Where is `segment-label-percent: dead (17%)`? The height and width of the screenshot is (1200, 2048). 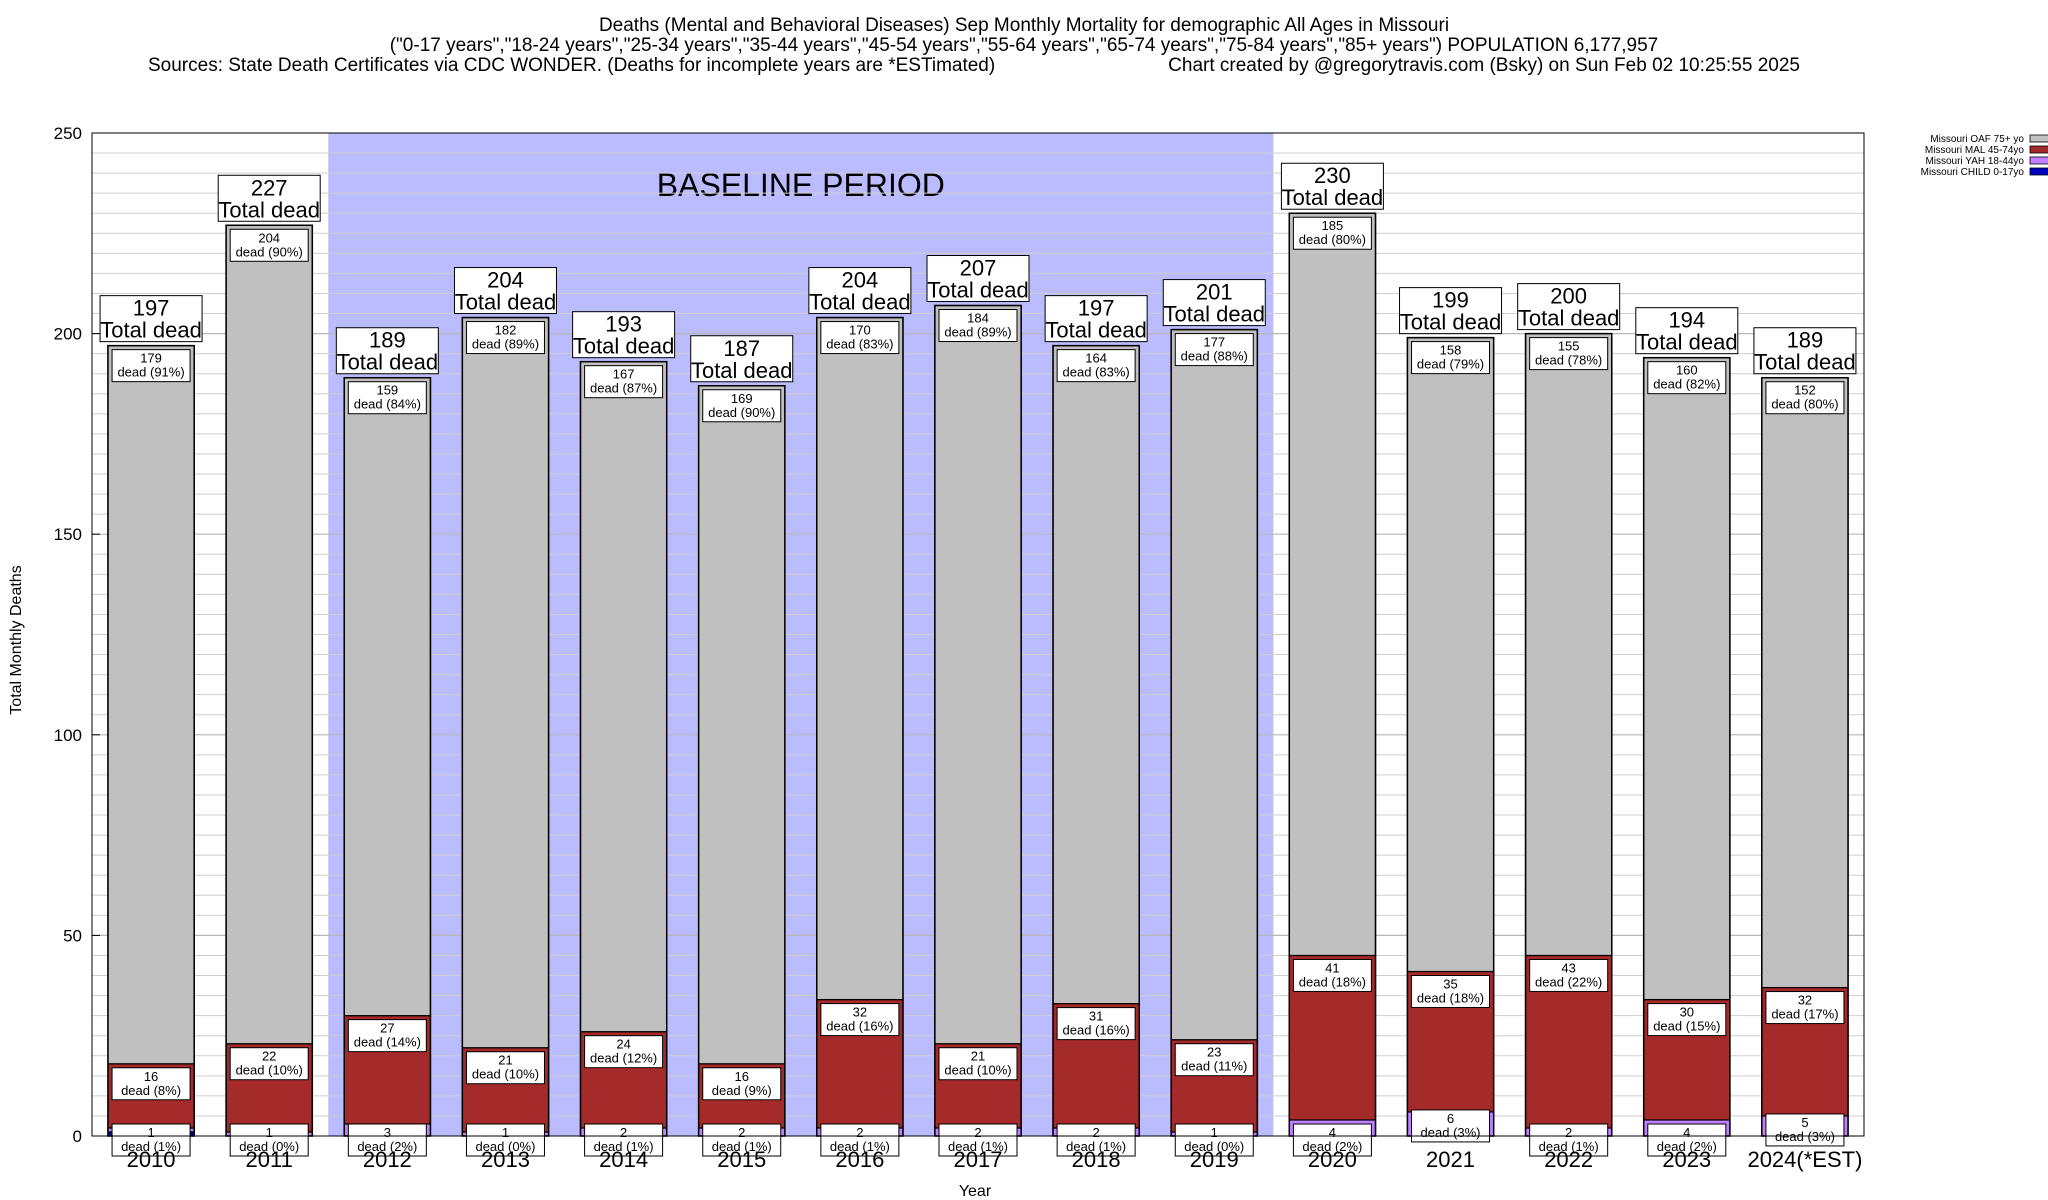 segment-label-percent: dead (17%) is located at coordinates (1804, 1014).